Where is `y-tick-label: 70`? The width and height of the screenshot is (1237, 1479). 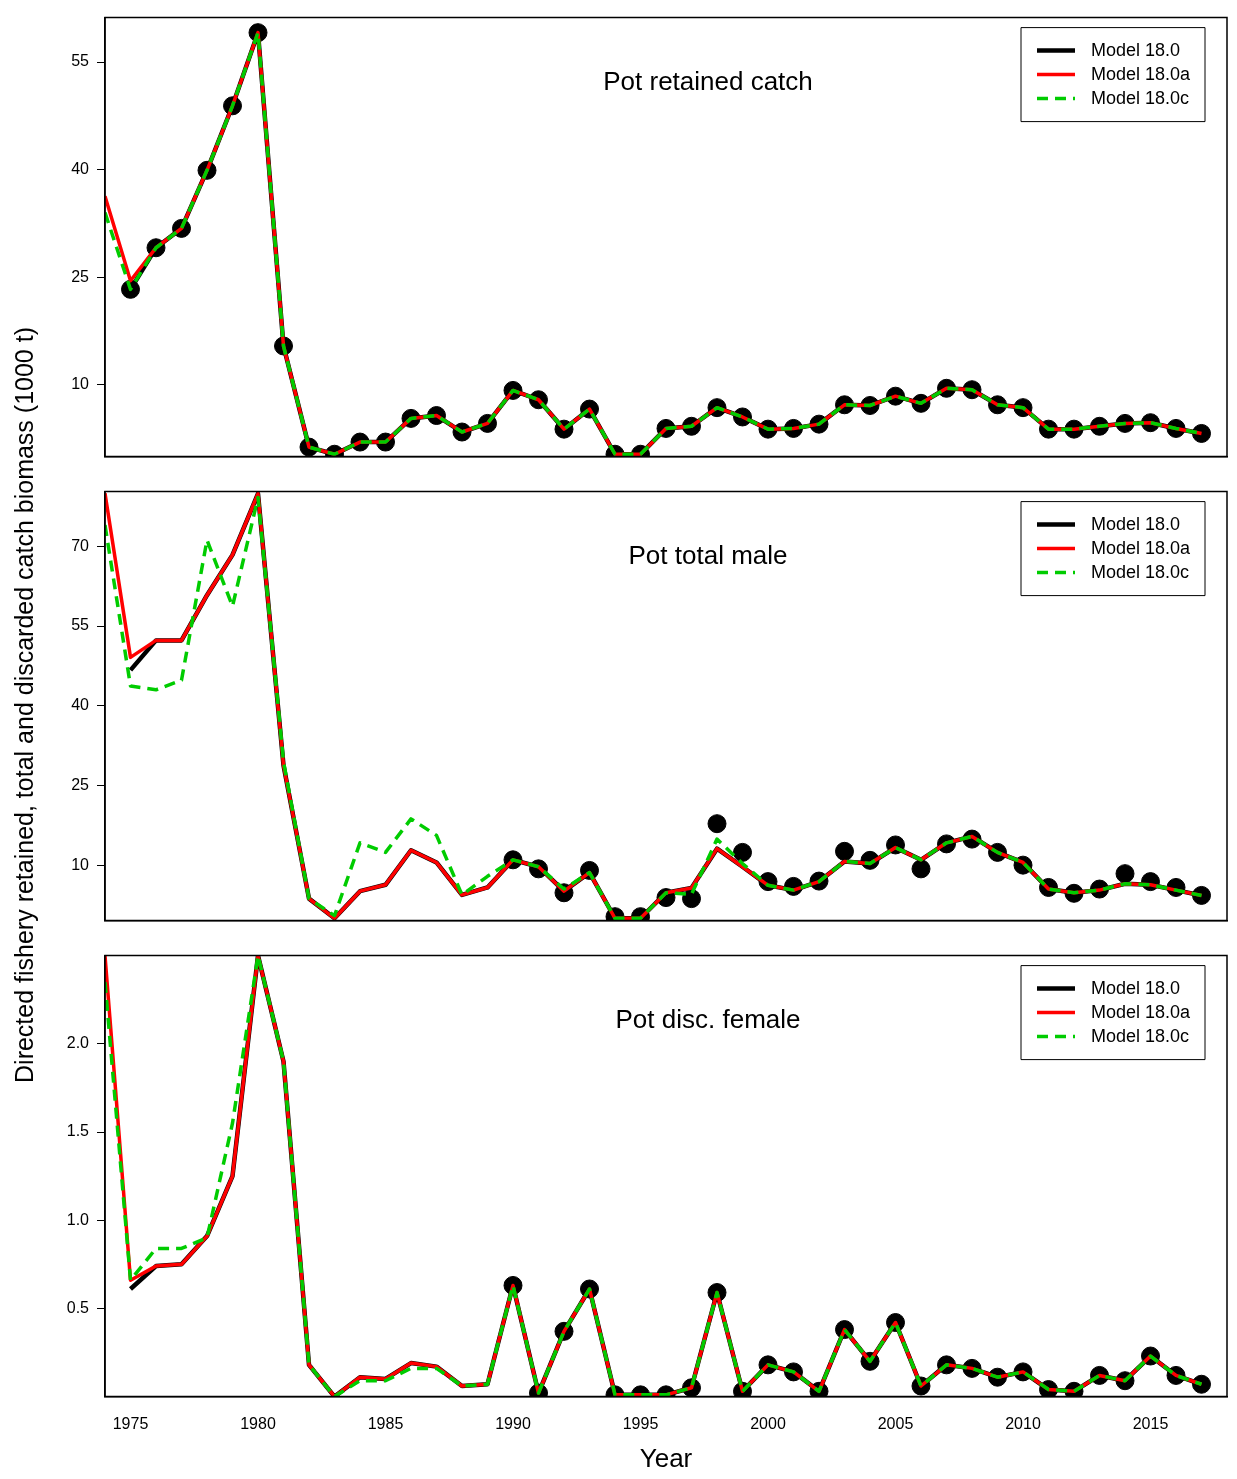 y-tick-label: 70 is located at coordinates (80, 545).